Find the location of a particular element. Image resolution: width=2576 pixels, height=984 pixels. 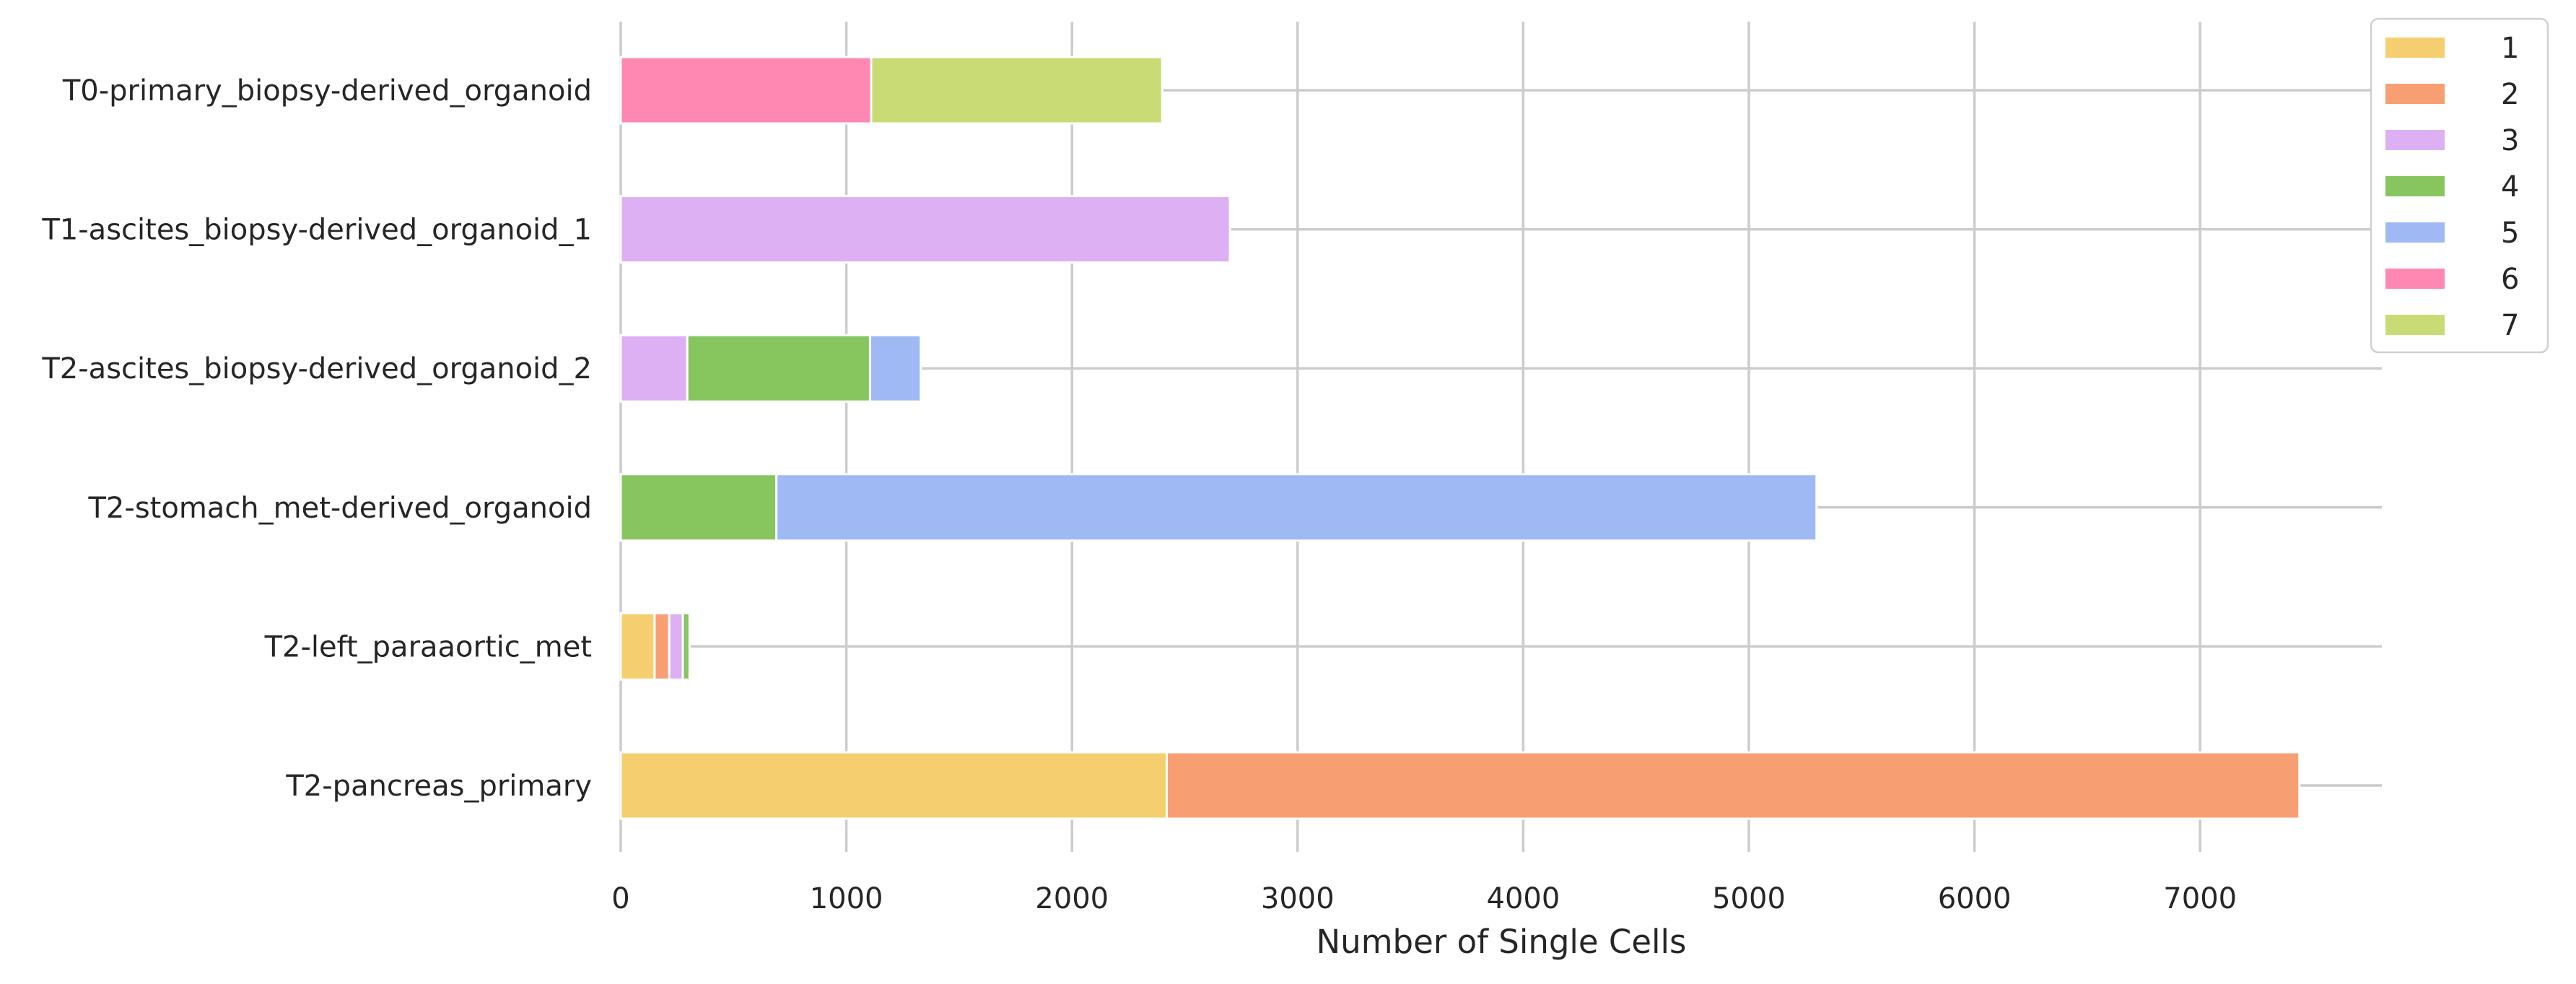

y-tick-label: T2-ascites_biopsy-derived_organoid_2 is located at coordinates (316, 369).